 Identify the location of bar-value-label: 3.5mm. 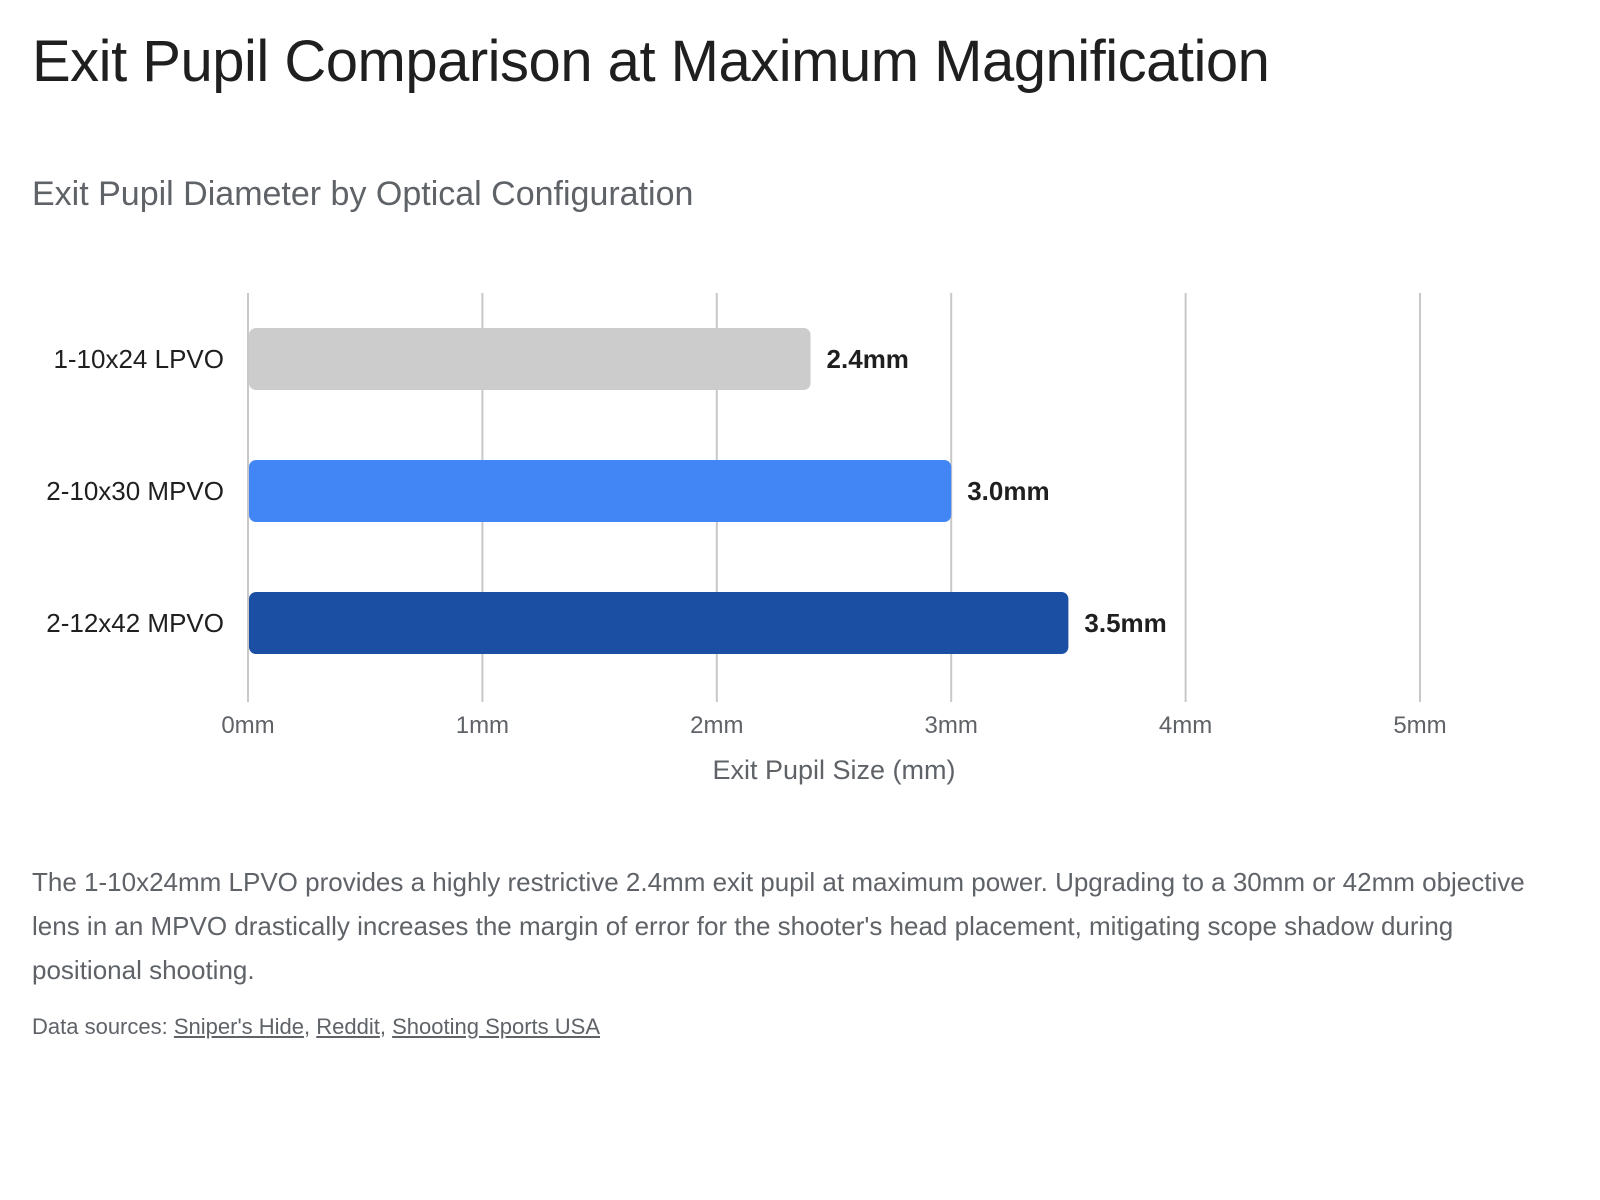
(1125, 623).